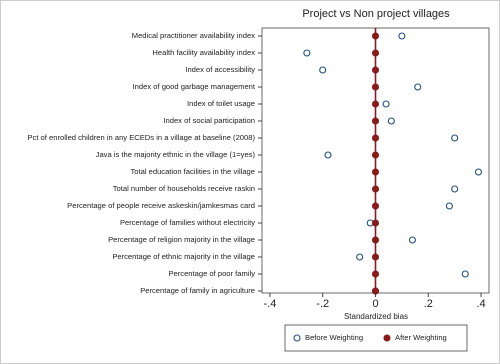 The image size is (500, 364). What do you see at coordinates (428, 304) in the screenshot?
I see `x-tick-label: .2` at bounding box center [428, 304].